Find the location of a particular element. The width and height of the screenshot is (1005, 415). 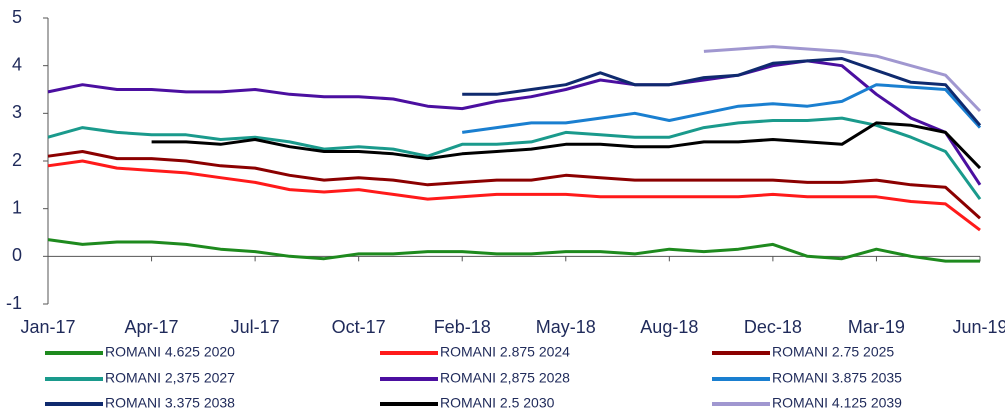

legend-label: ROMANI 3.375 2038 is located at coordinates (170, 403).